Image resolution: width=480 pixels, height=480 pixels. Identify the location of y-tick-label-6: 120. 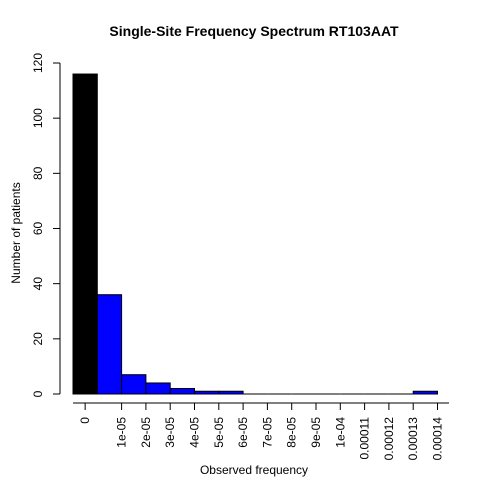
(38, 63).